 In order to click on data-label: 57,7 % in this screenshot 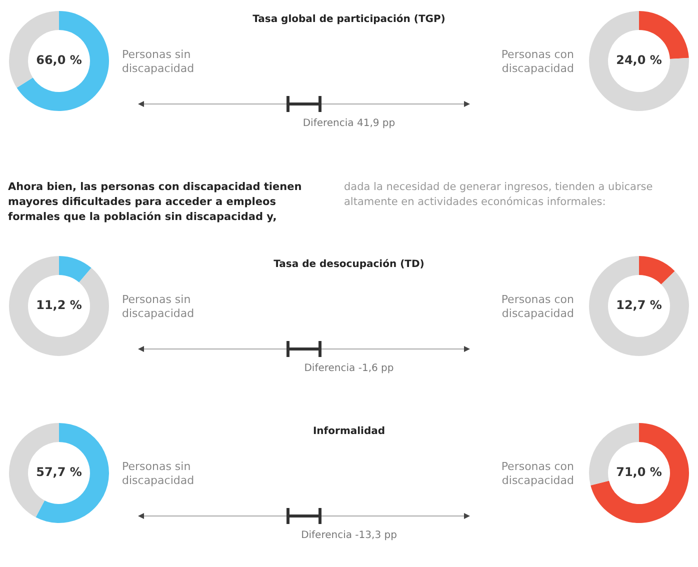, I will do `click(59, 472)`.